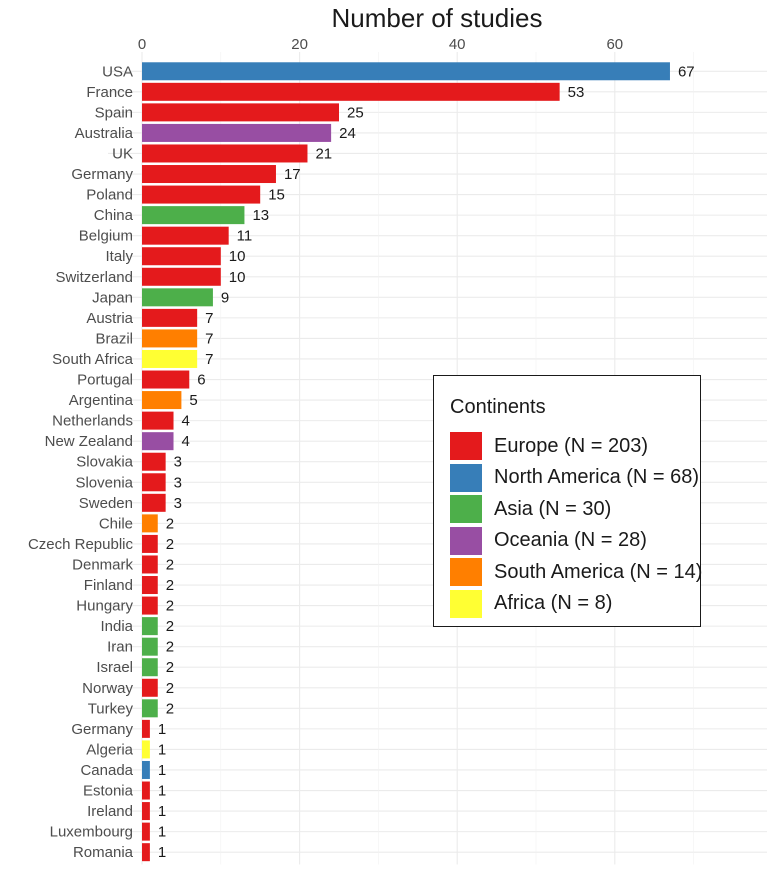 The image size is (767, 869). Describe the element at coordinates (109, 318) in the screenshot. I see `category-label: Austria` at that location.